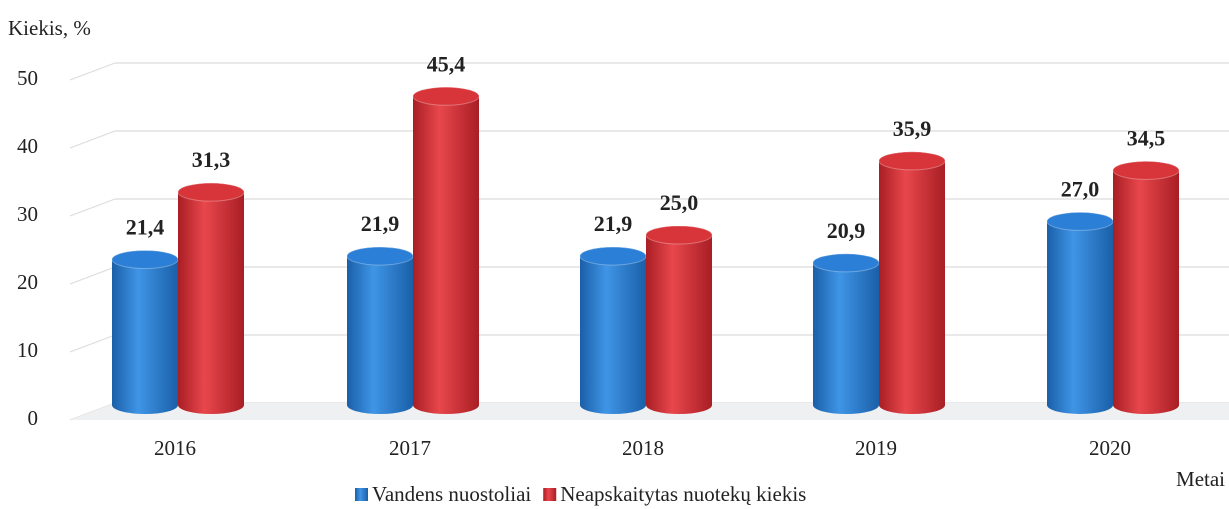  What do you see at coordinates (876, 448) in the screenshot?
I see `x-tick-label: 2019` at bounding box center [876, 448].